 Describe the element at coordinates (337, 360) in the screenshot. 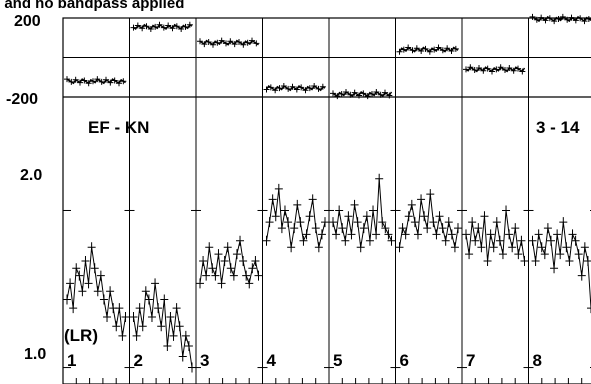

I see `channel-label-5: 5` at that location.